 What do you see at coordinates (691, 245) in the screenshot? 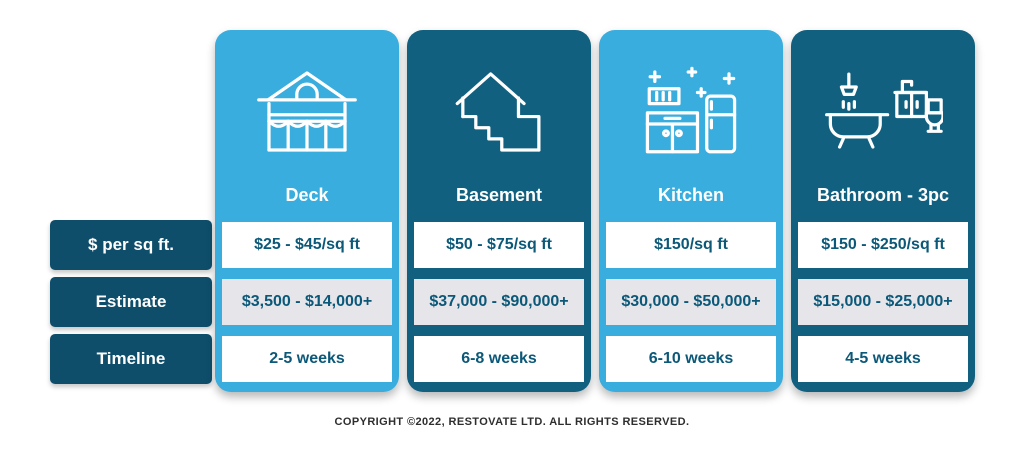
I see `kitchen-per-sqft-value: $150/sq ft` at bounding box center [691, 245].